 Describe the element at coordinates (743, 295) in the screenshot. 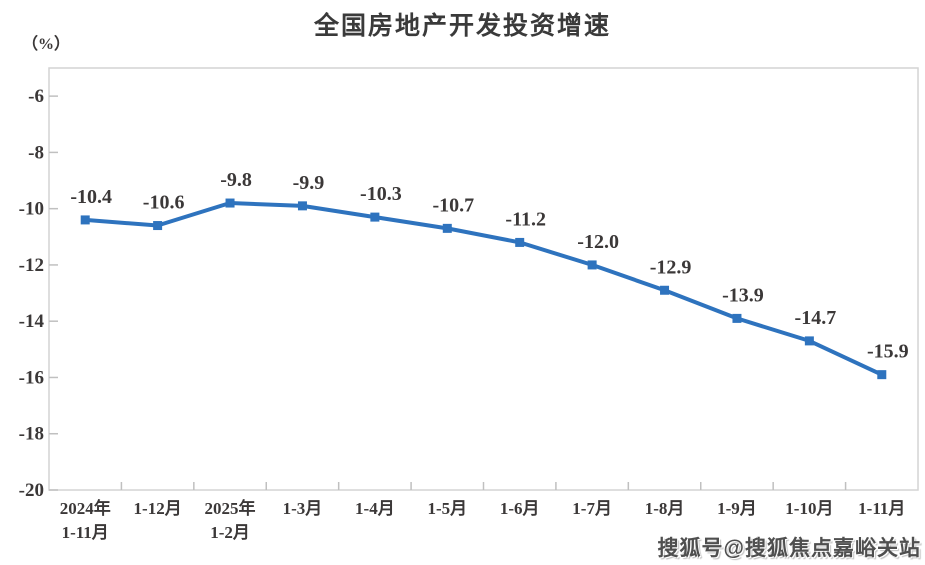

I see `data-point-label: -13.9` at that location.